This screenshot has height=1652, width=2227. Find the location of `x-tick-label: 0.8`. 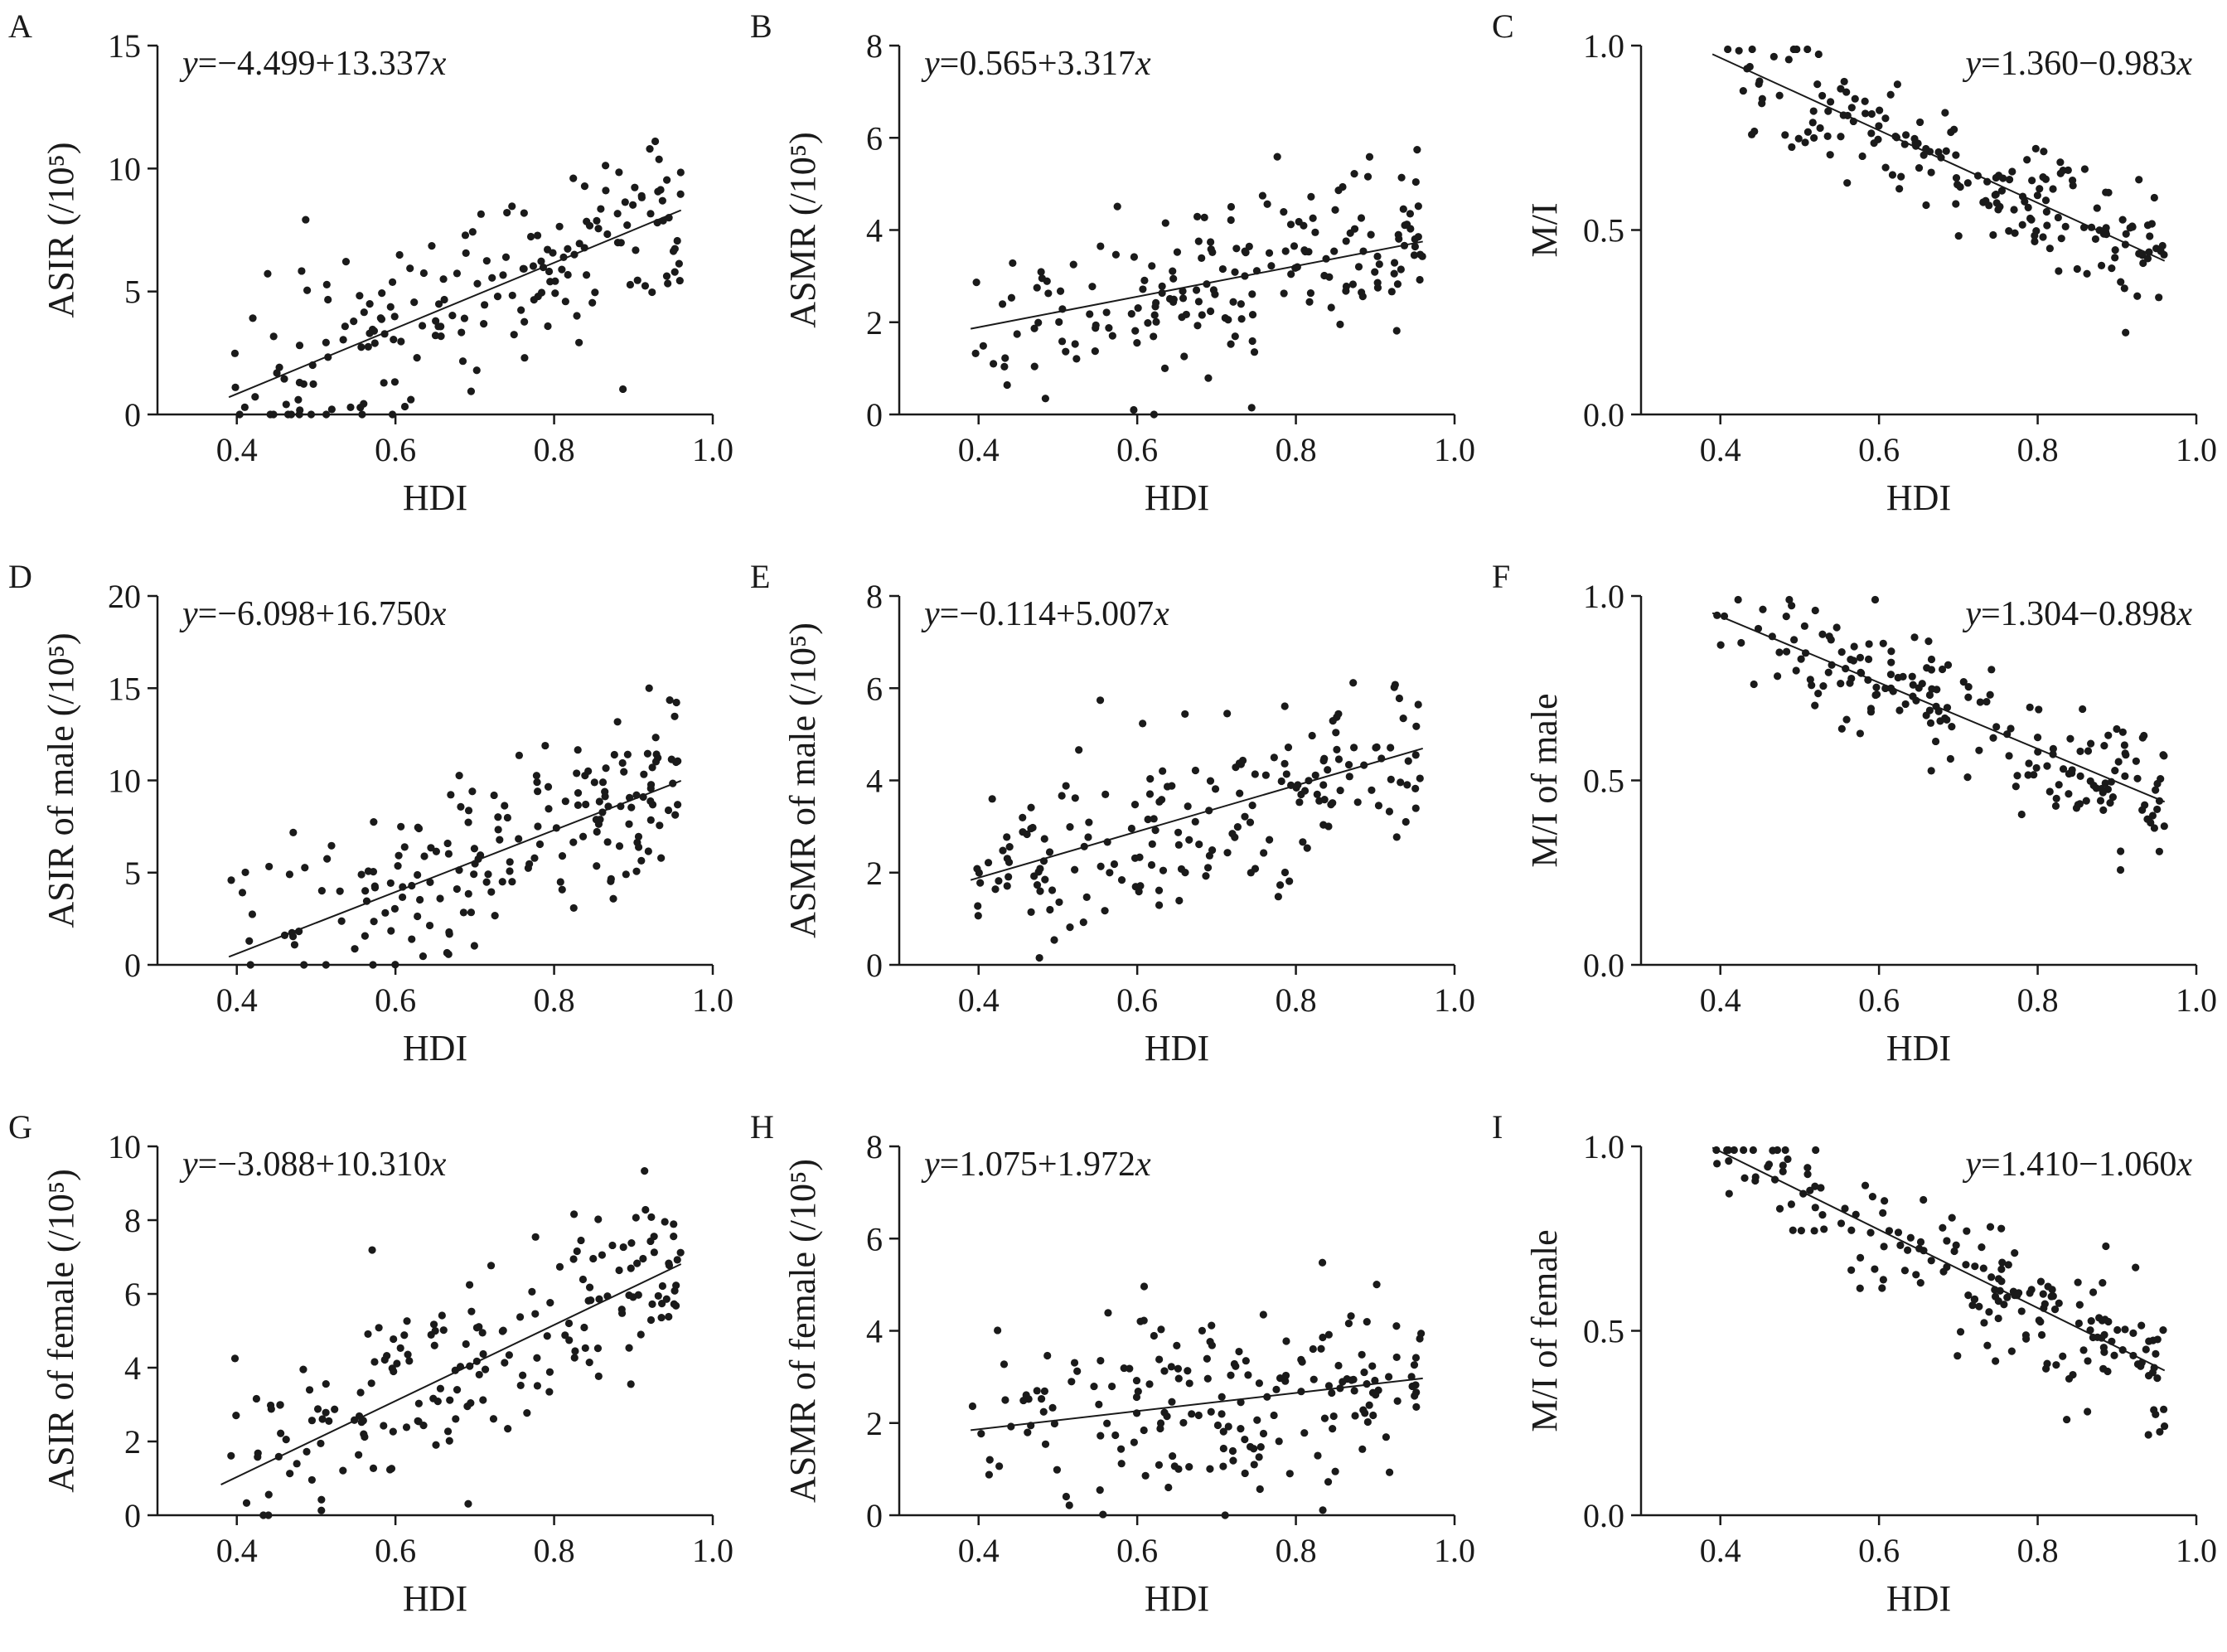

x-tick-label: 0.8 is located at coordinates (1296, 1000).